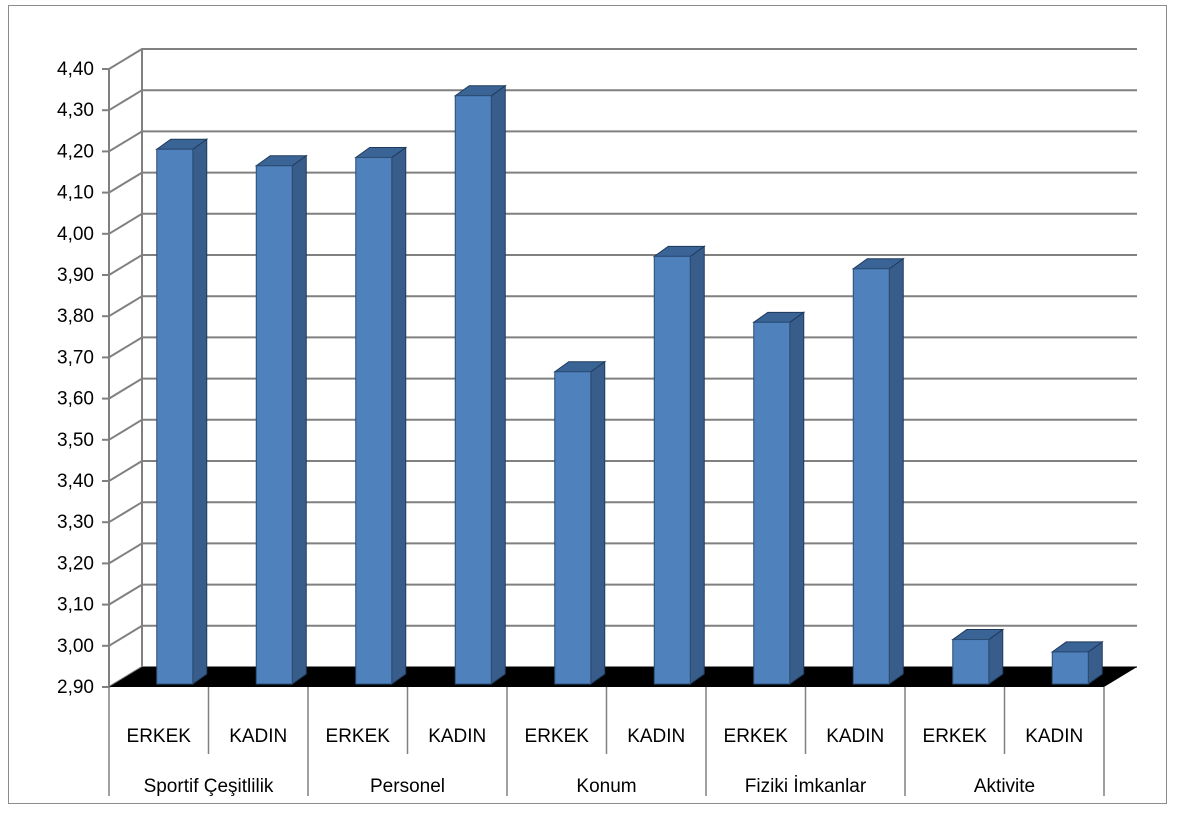 The width and height of the screenshot is (1177, 813). Describe the element at coordinates (75, 316) in the screenshot. I see `y-tick-label: 3,80` at that location.